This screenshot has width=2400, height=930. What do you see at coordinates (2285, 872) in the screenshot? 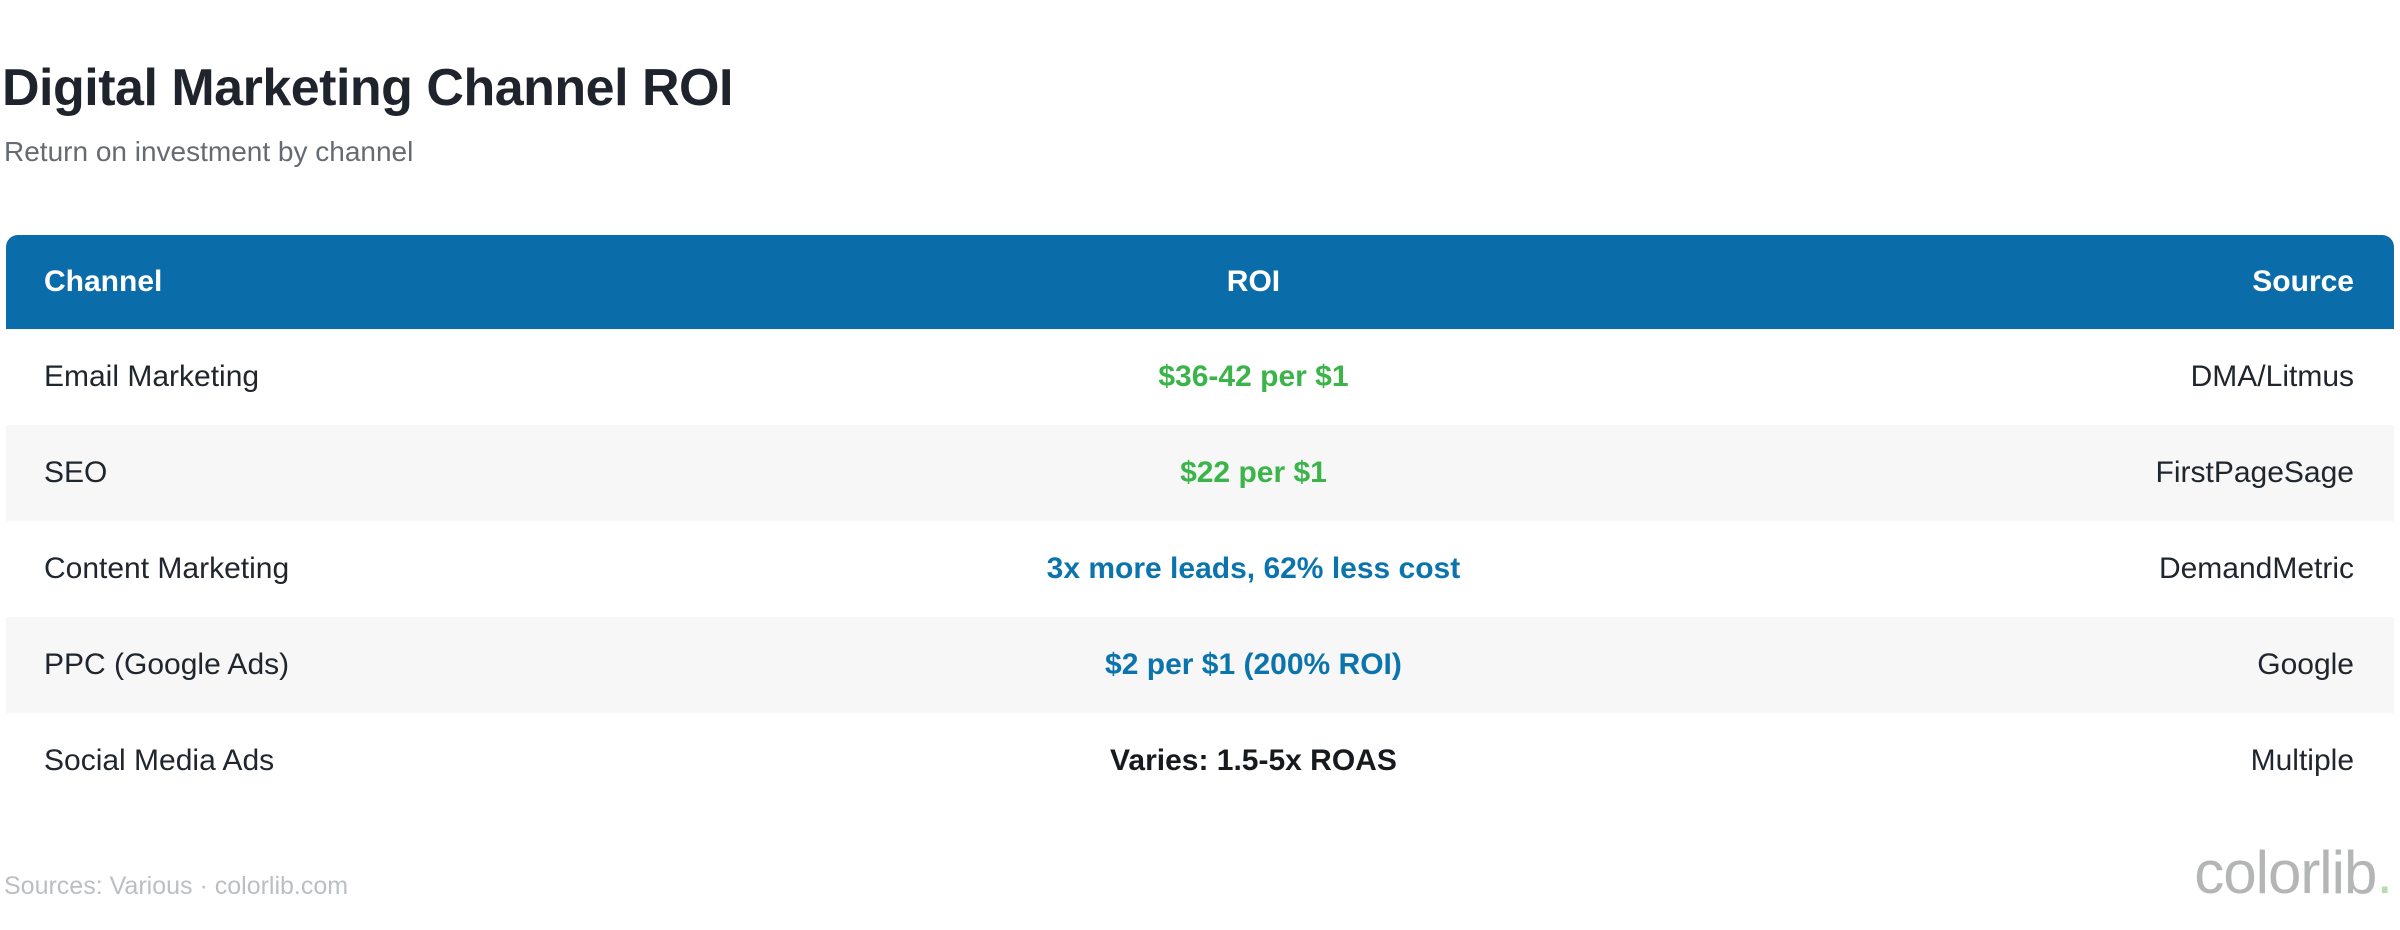
I see `watermark-text: colorlib` at bounding box center [2285, 872].